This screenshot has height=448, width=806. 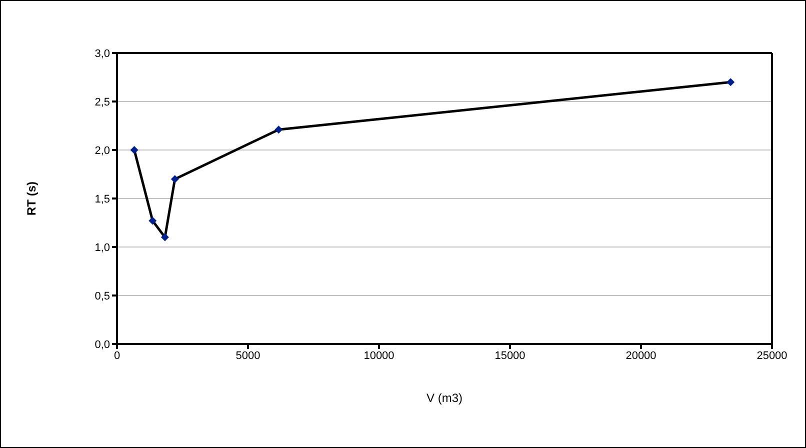 I want to click on y-axis-title: RT (s), so click(x=31, y=199).